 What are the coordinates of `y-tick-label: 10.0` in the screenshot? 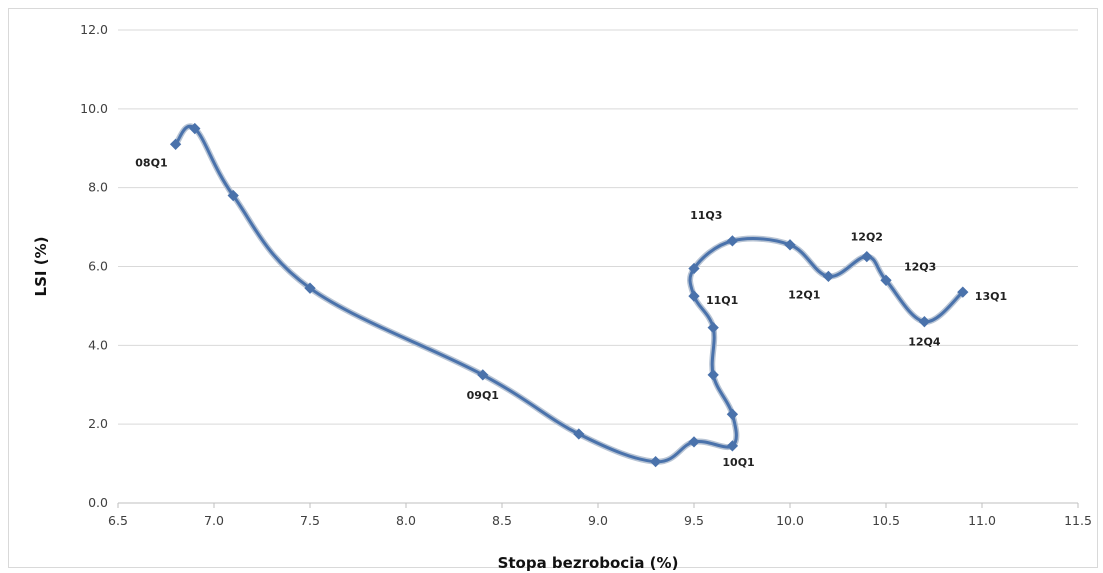 It's located at (94, 108).